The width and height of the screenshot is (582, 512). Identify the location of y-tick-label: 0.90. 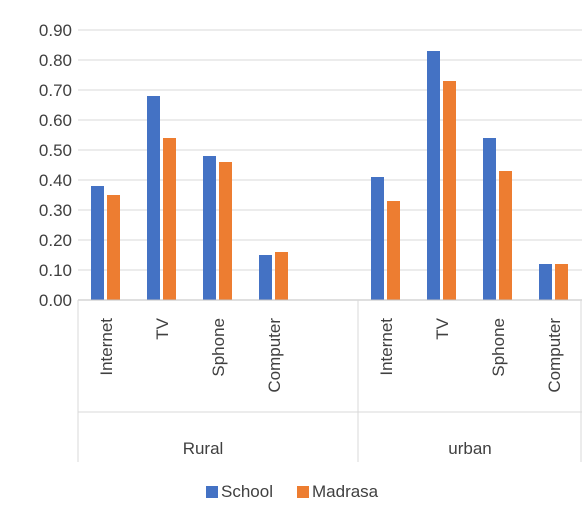
(55, 30).